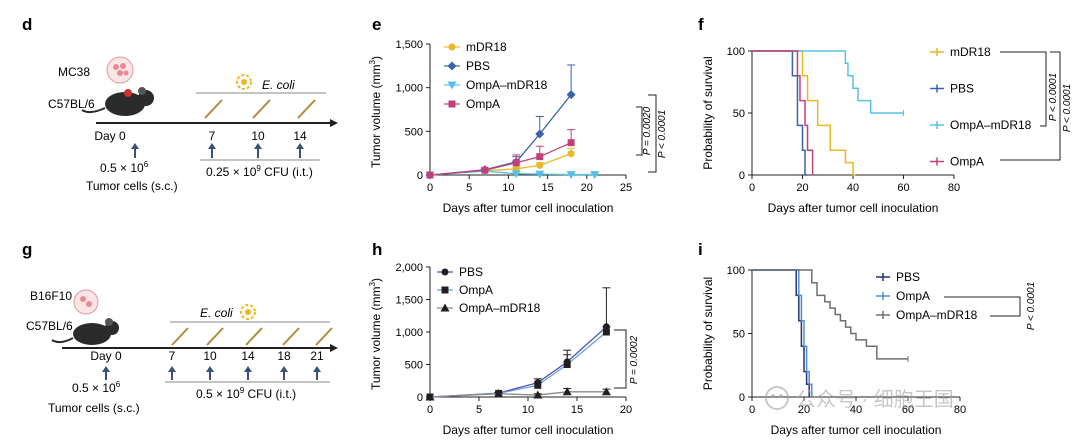 This screenshot has height=443, width=1080. What do you see at coordinates (700, 249) in the screenshot?
I see `panel-letter-i: i` at bounding box center [700, 249].